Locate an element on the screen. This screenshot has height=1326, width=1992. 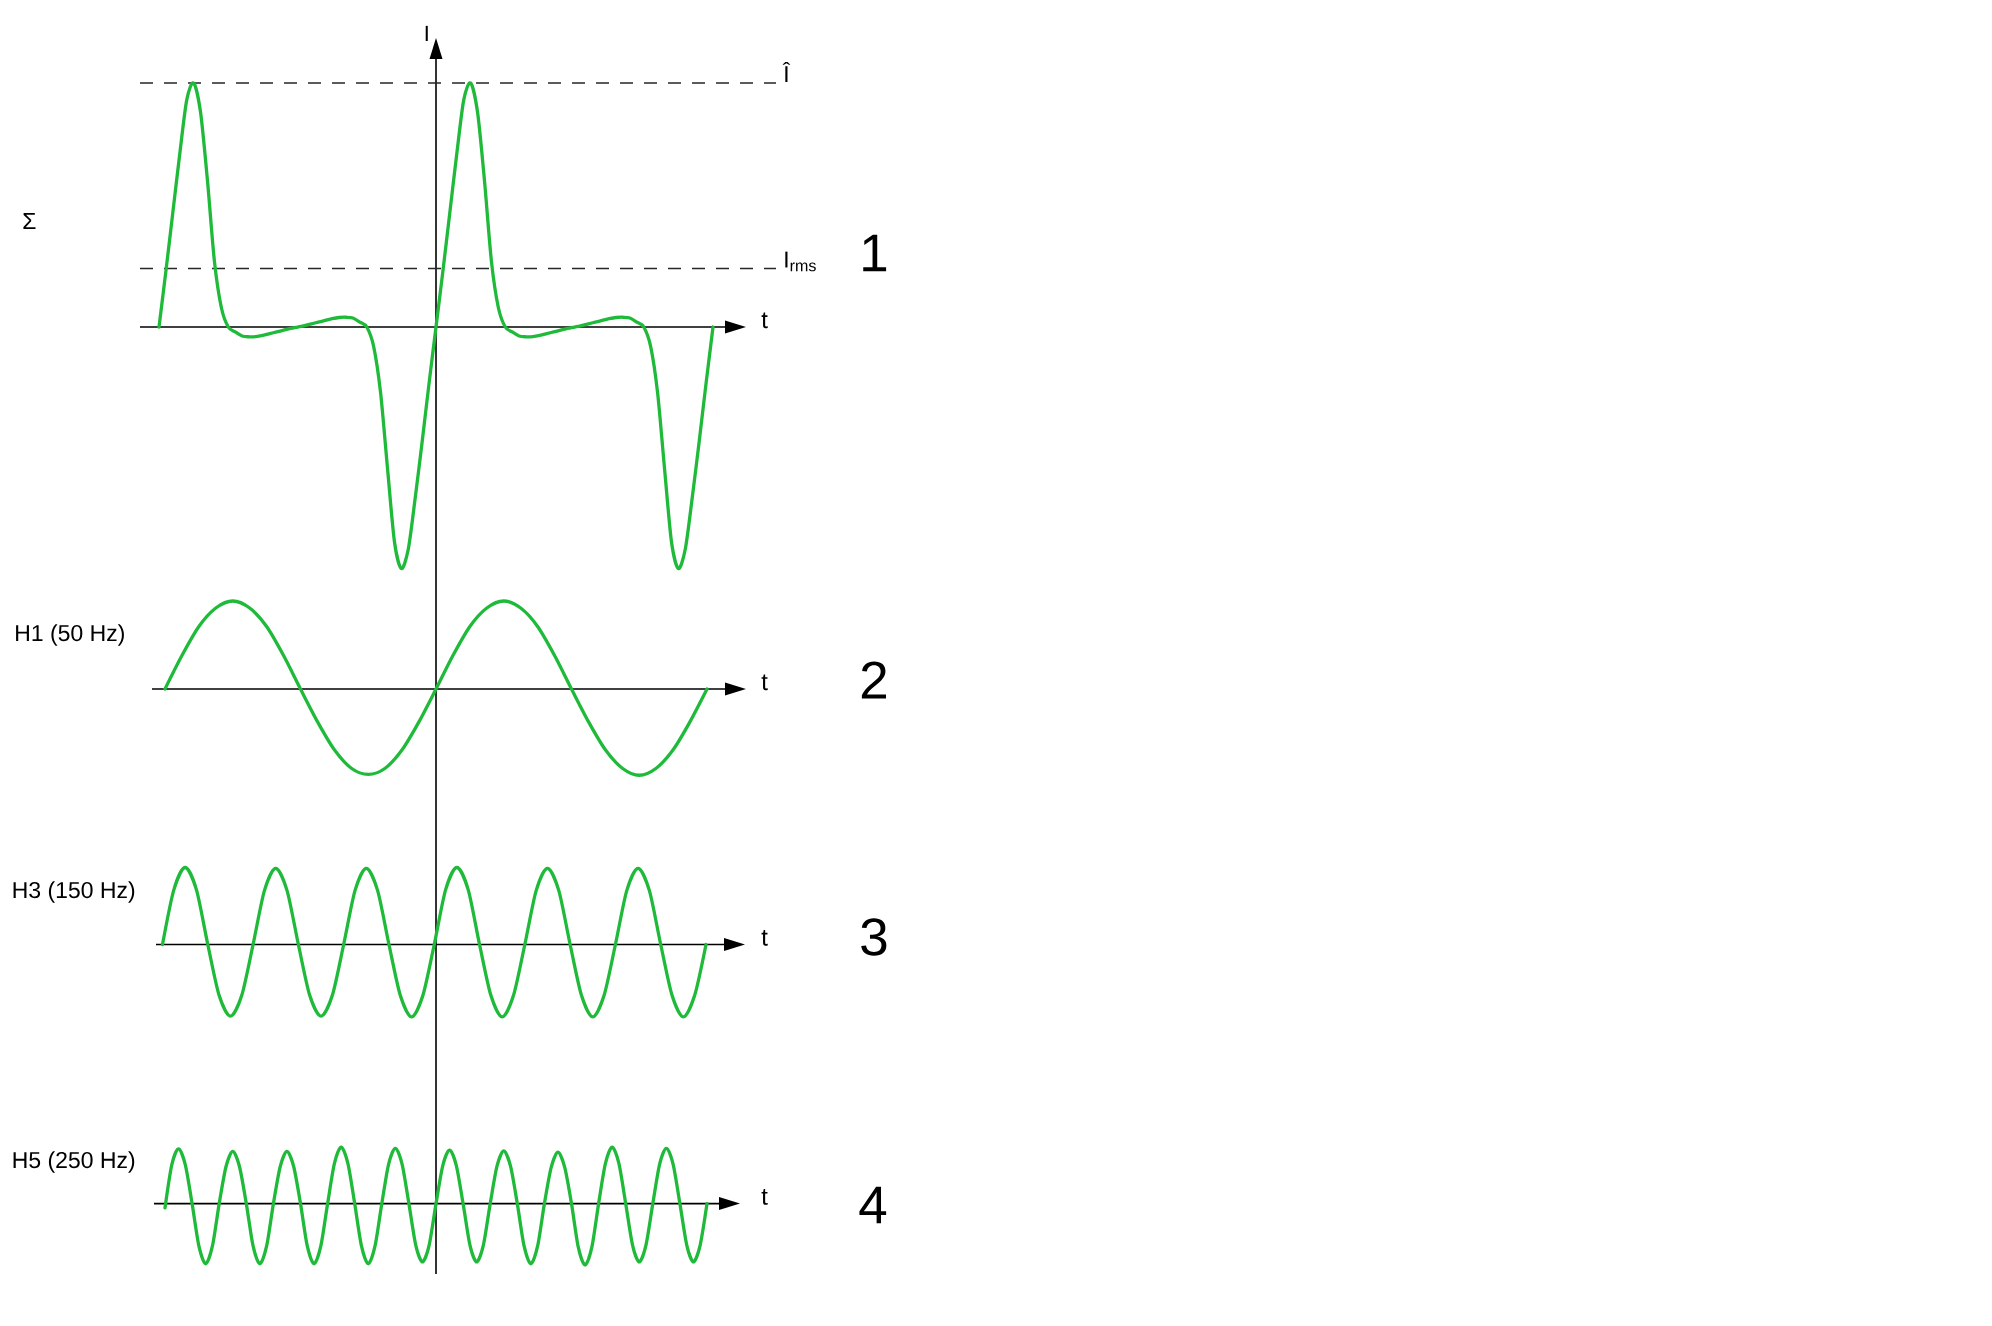
text: H1 (50 Hz) is located at coordinates (70, 635).